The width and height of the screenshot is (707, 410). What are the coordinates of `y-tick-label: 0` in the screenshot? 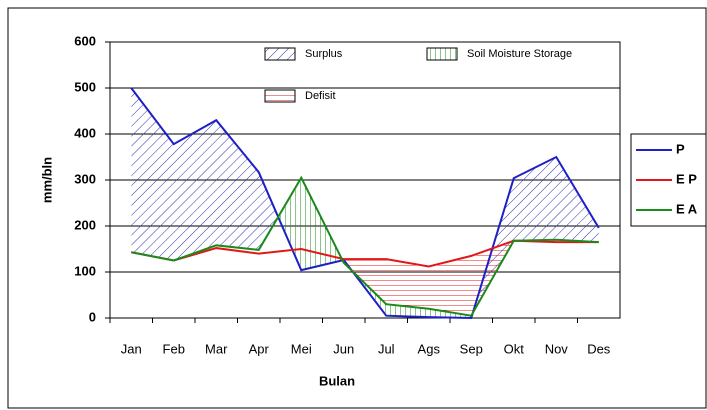 It's located at (92, 316).